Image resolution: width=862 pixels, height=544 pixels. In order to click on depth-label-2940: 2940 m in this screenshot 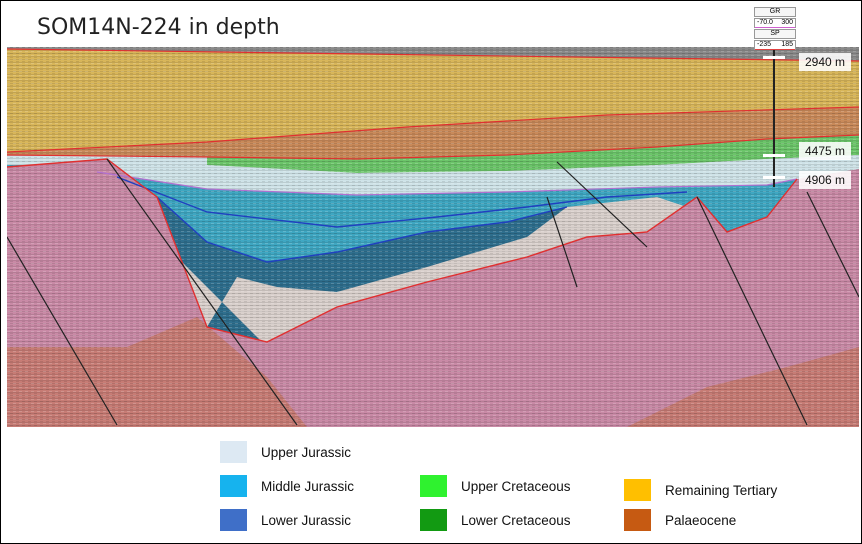, I will do `click(825, 62)`.